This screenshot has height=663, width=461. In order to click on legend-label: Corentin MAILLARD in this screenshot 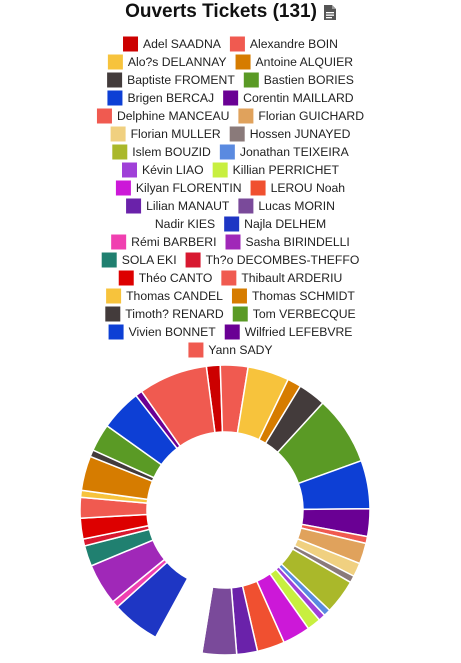, I will do `click(298, 98)`.